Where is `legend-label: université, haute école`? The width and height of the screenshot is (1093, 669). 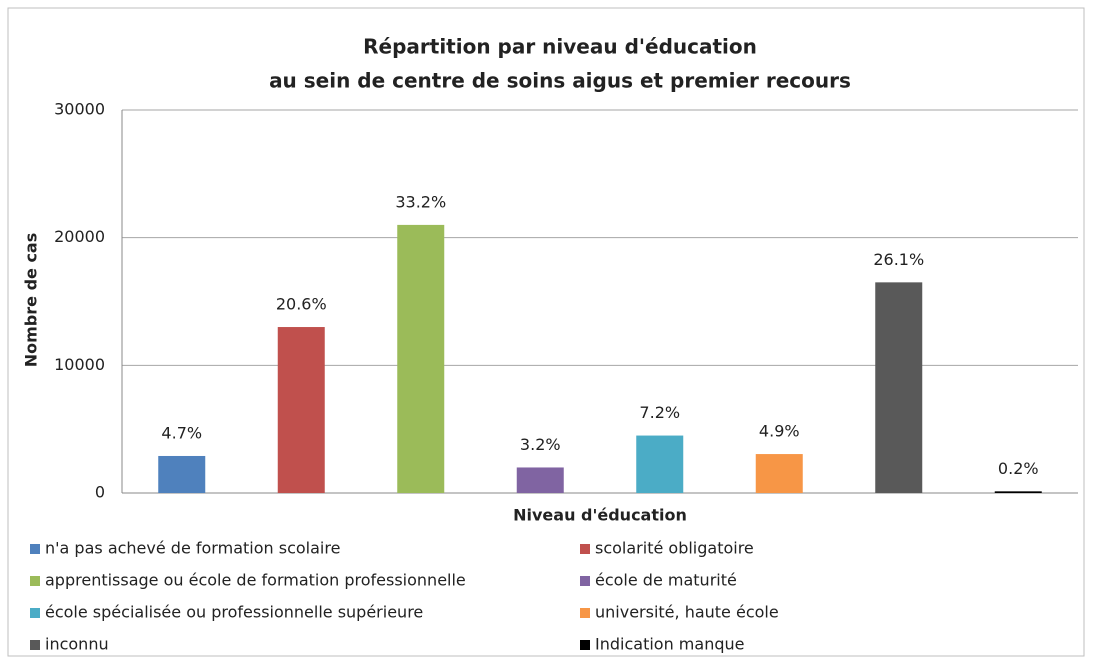 legend-label: université, haute école is located at coordinates (687, 612).